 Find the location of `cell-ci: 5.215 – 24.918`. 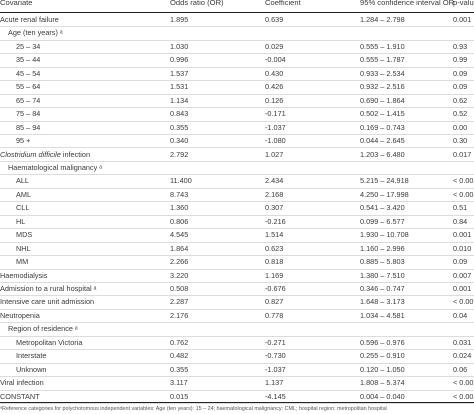

cell-ci: 5.215 – 24.918 is located at coordinates (384, 181).